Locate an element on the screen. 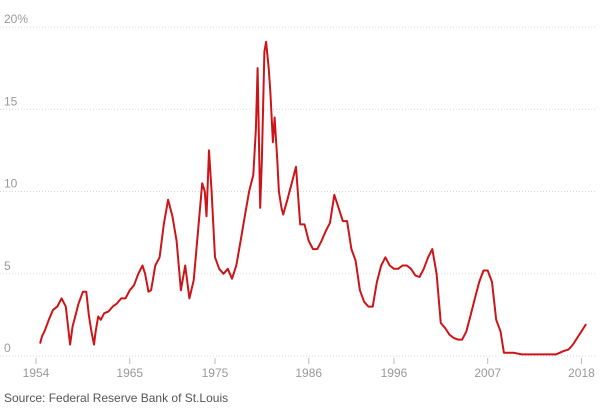  x-tick-label: 1986 is located at coordinates (308, 373).